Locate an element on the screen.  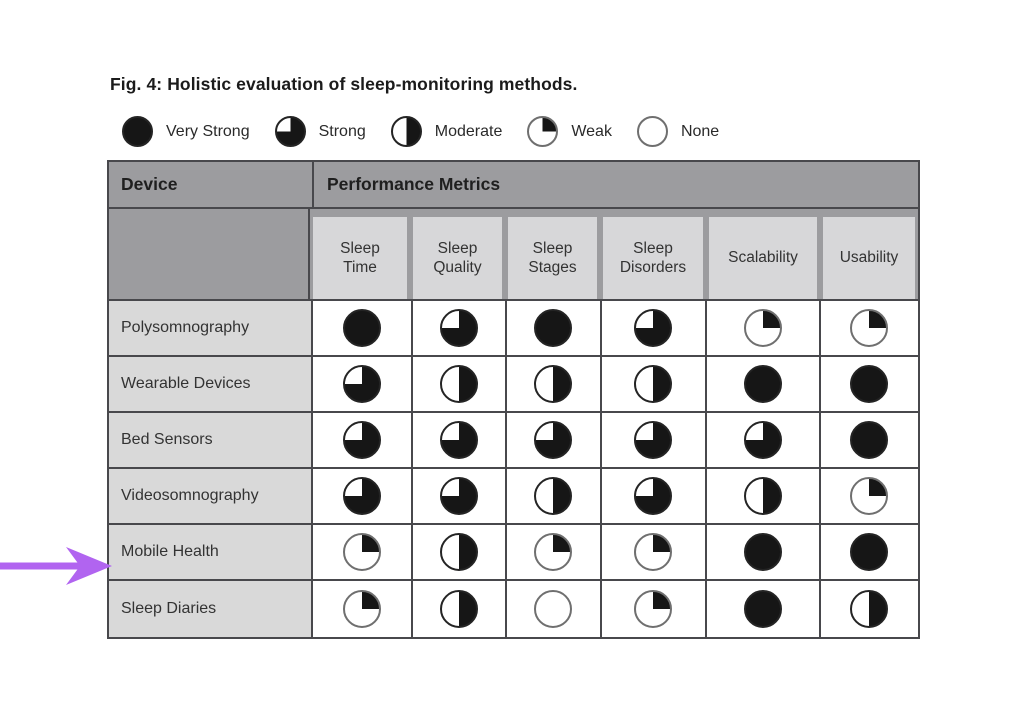
device-label: Wearable Devices is located at coordinates (211, 384).